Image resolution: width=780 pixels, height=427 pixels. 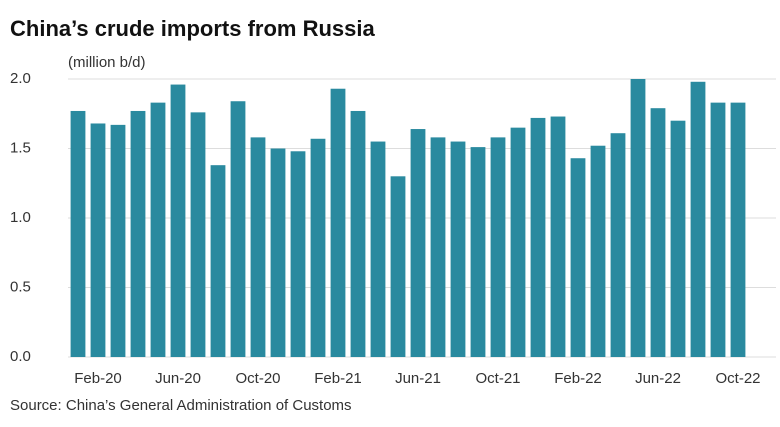 What do you see at coordinates (338, 378) in the screenshot?
I see `x-tick-label: Feb-21` at bounding box center [338, 378].